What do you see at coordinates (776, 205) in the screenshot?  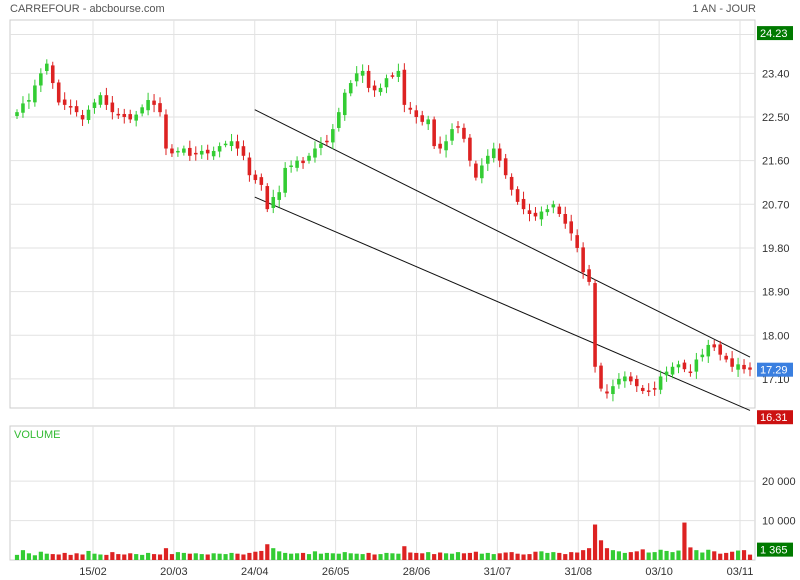 I see `y-tick-label: 20.70` at bounding box center [776, 205].